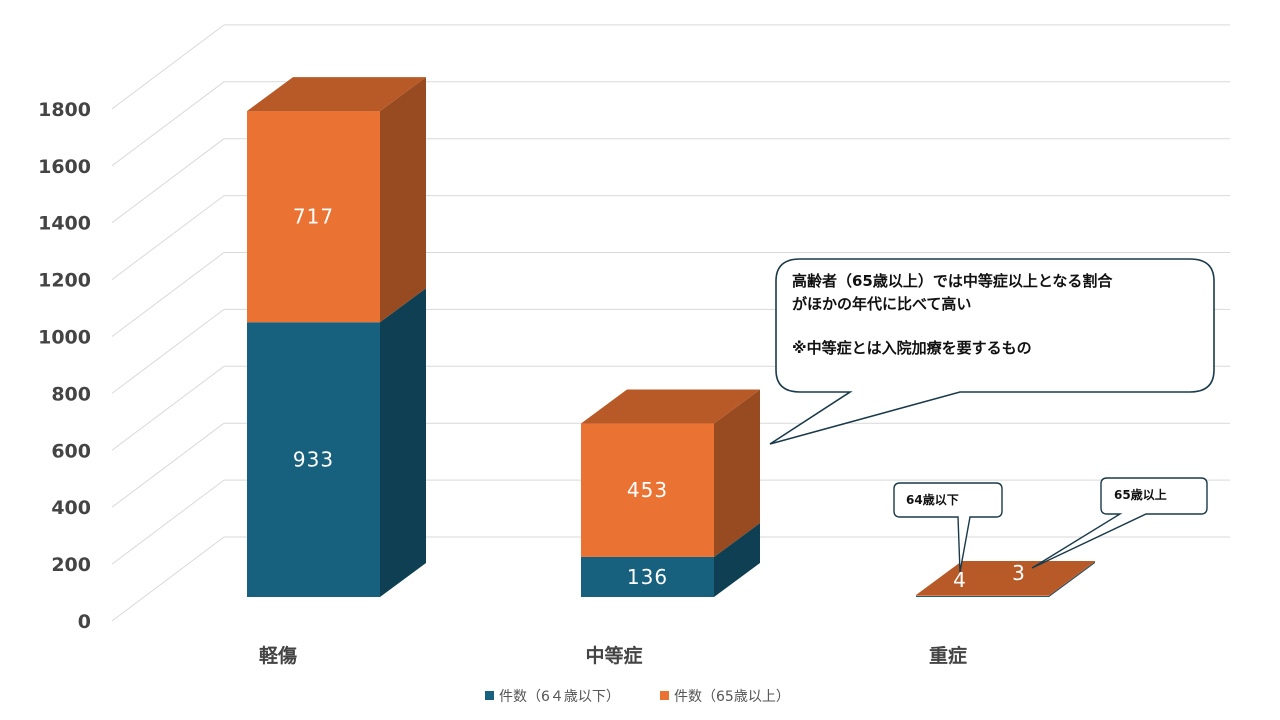 The height and width of the screenshot is (720, 1280). What do you see at coordinates (881, 304) in the screenshot?
I see `main-callout-line2: がほかの年代に比べて高い` at bounding box center [881, 304].